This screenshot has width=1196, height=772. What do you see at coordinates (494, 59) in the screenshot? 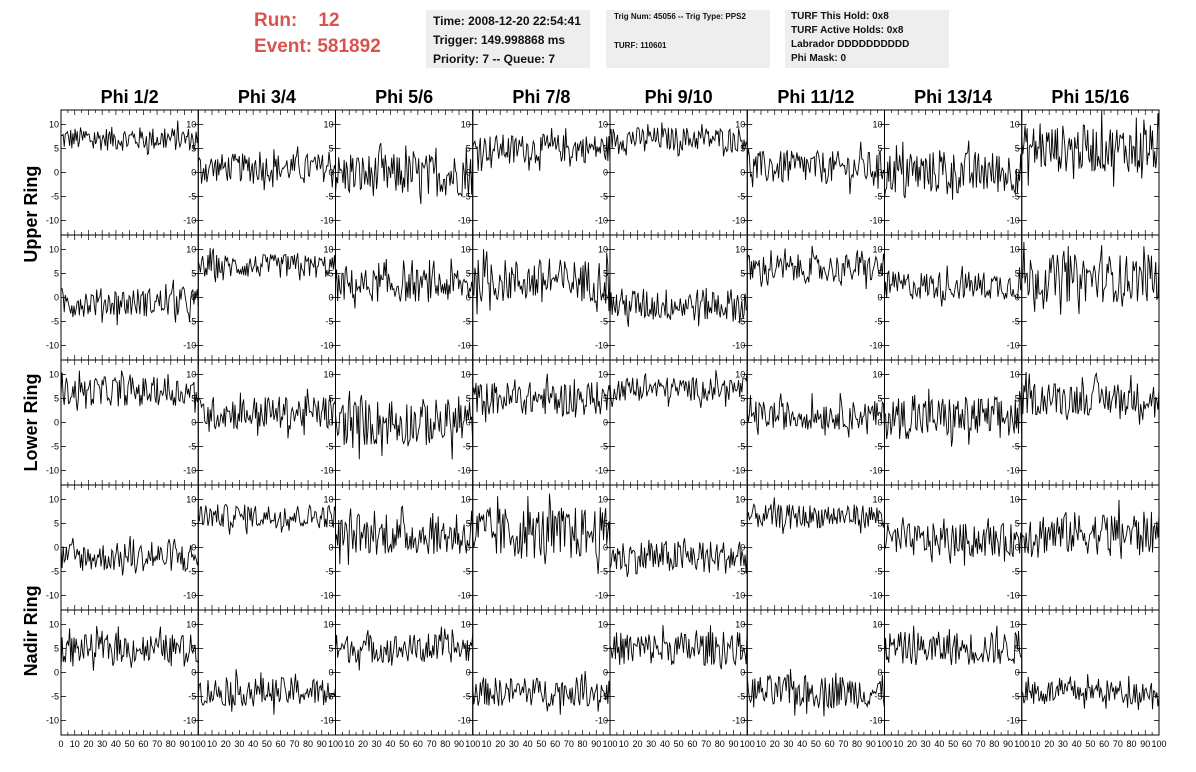
I see `priority-text: Priority: 7 -- Queue: 7` at bounding box center [494, 59].